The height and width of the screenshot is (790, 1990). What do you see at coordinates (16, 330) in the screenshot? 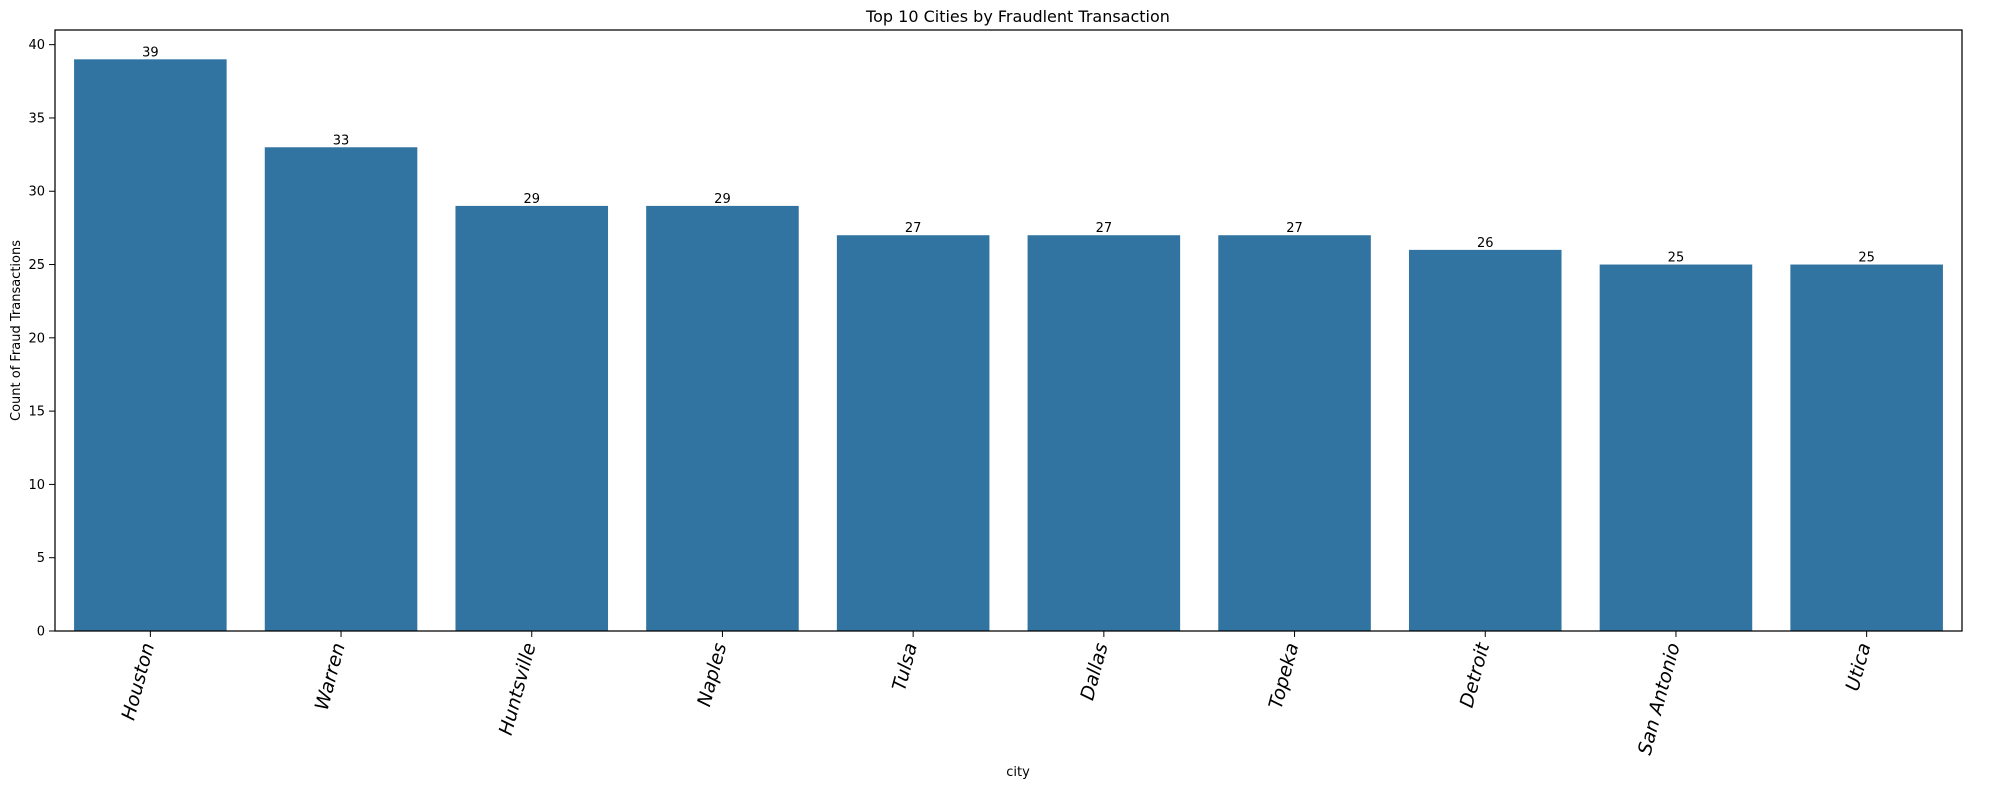
I see `y-axis-title: Count of Fraud Transactions` at bounding box center [16, 330].